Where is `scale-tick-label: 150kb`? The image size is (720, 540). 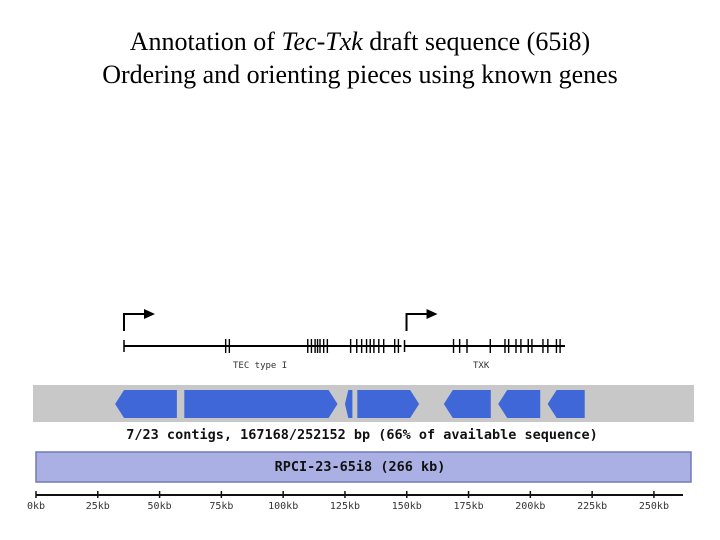
scale-tick-label: 150kb is located at coordinates (407, 506).